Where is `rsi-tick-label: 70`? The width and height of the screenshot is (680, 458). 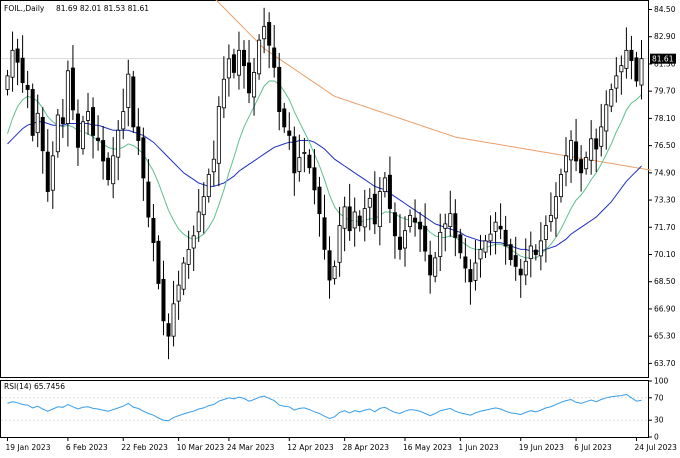 rsi-tick-label: 70 is located at coordinates (659, 397).